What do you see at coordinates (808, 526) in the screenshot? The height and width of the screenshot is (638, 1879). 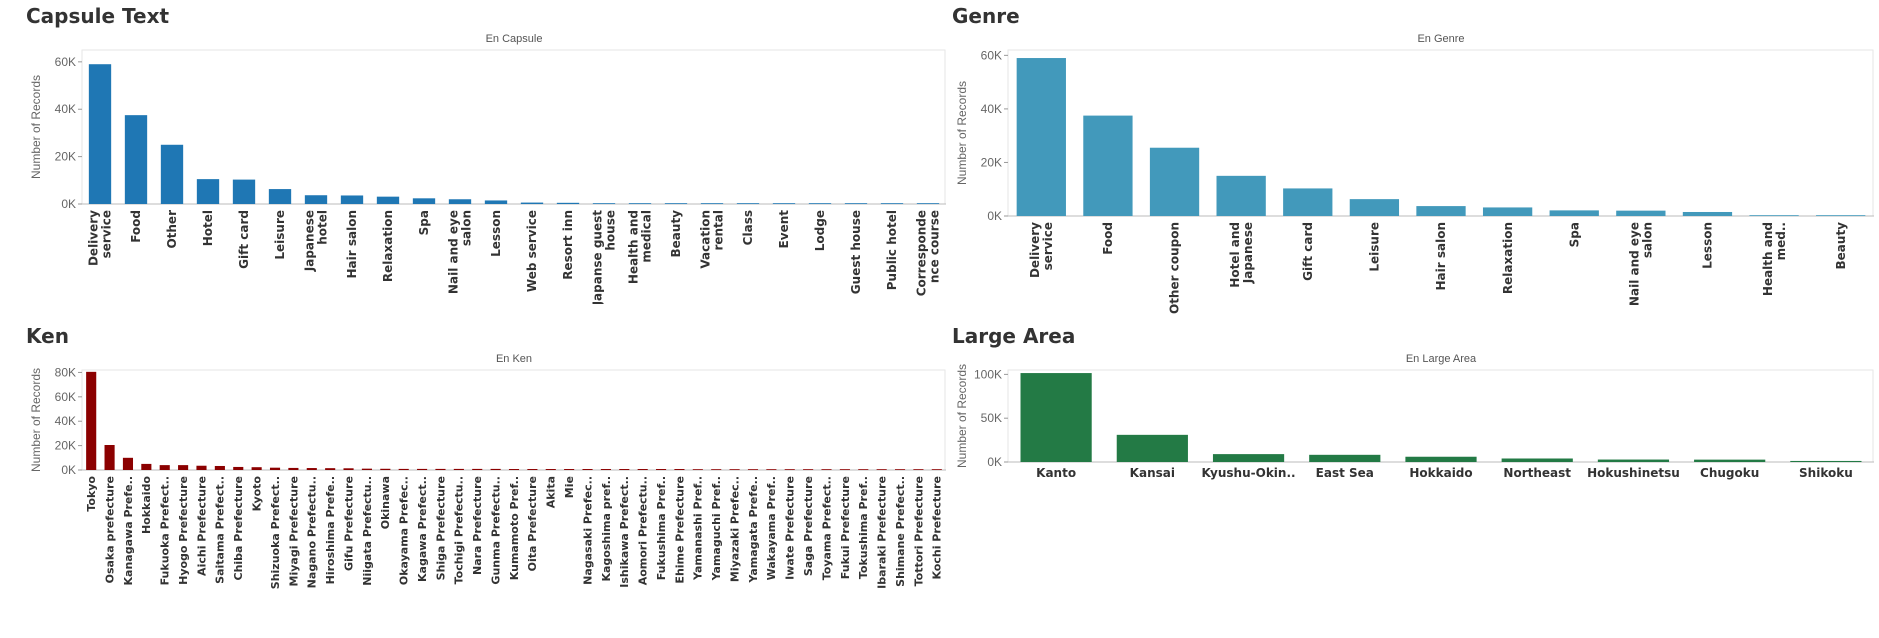 I see `x-tick-label-line: Saga Prefecture` at bounding box center [808, 526].